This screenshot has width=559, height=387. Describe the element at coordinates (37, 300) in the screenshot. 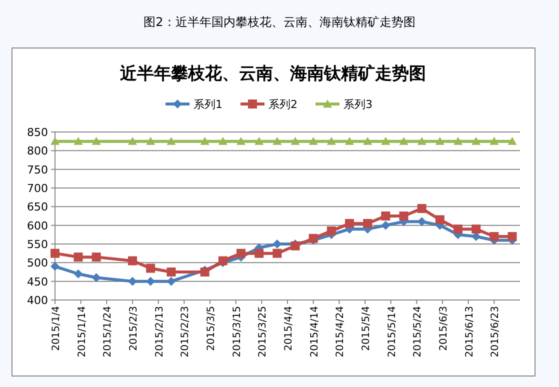

I see `y-tick-label: 400` at that location.